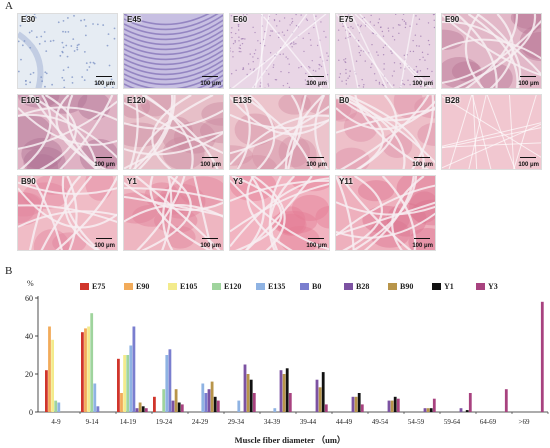 This screenshot has width=550, height=448. Describe the element at coordinates (242, 100) in the screenshot. I see `micrograph-label: E135` at that location.